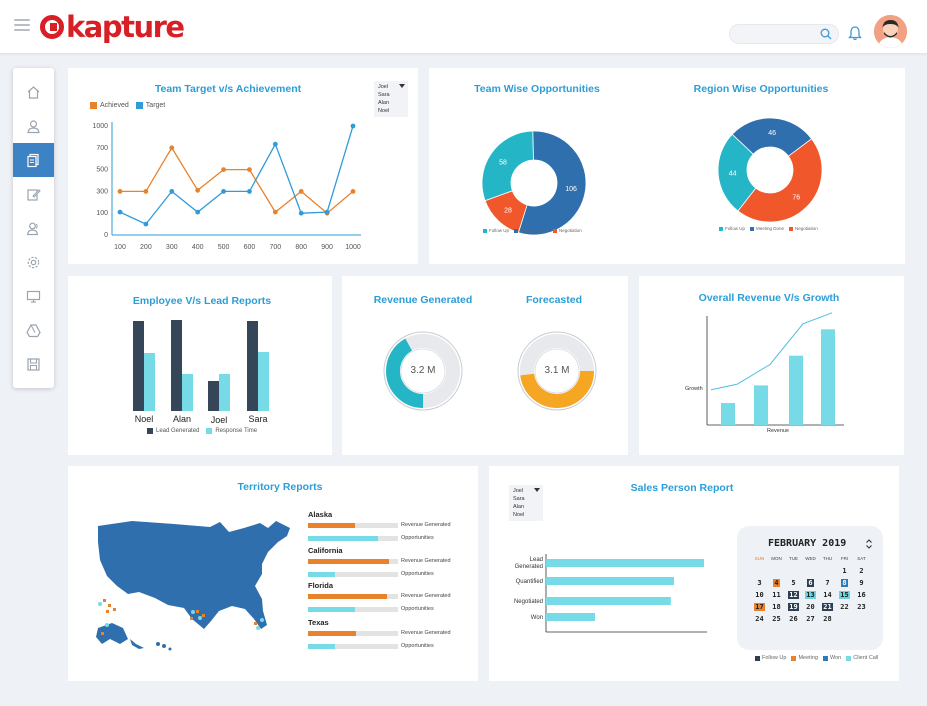 Image resolution: width=927 pixels, height=706 pixels. Describe the element at coordinates (861, 583) in the screenshot. I see `calendar-day: 9` at that location.